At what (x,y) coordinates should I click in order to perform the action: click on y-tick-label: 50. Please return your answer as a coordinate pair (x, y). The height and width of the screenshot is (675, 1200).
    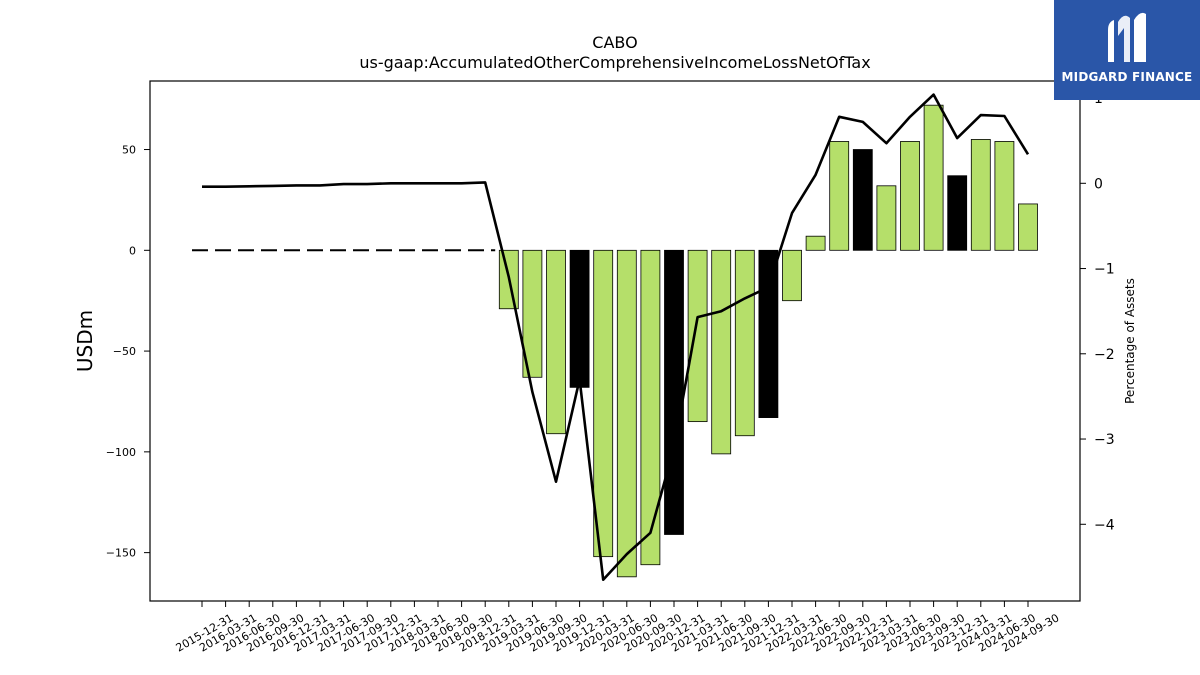
    Looking at the image, I should click on (129, 150).